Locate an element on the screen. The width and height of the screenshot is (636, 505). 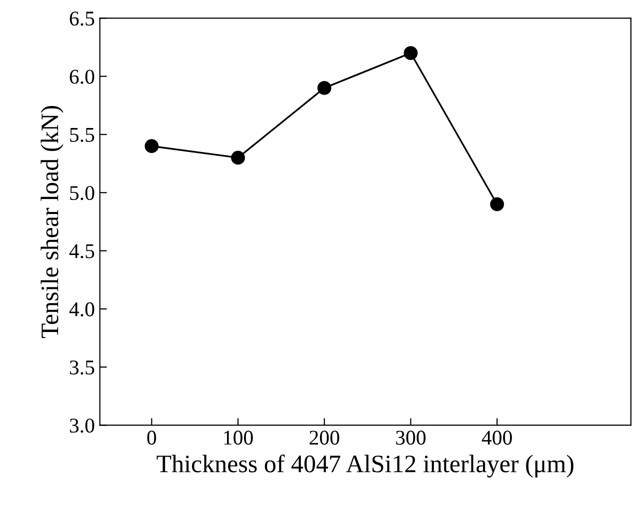
x-tick-label: 400 is located at coordinates (497, 437).